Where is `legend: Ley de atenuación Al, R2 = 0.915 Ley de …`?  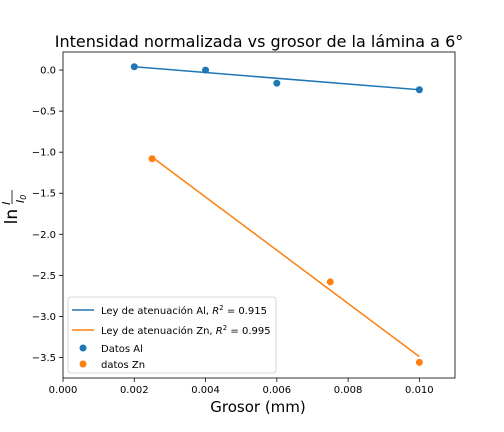
legend: Ley de atenuación Al, R2 = 0.915 Ley de … is located at coordinates (172, 335).